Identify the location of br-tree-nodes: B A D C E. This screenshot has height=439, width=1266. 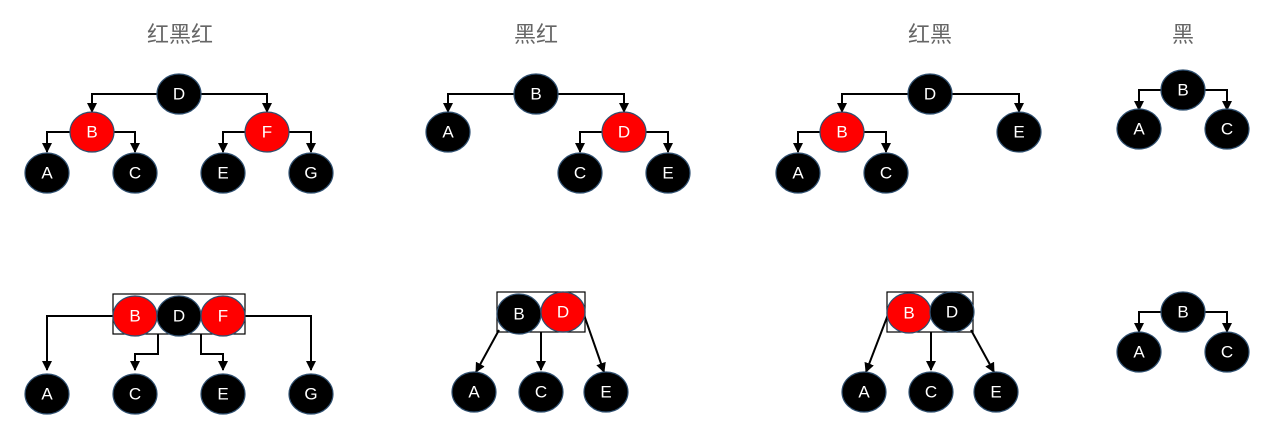
(558, 133).